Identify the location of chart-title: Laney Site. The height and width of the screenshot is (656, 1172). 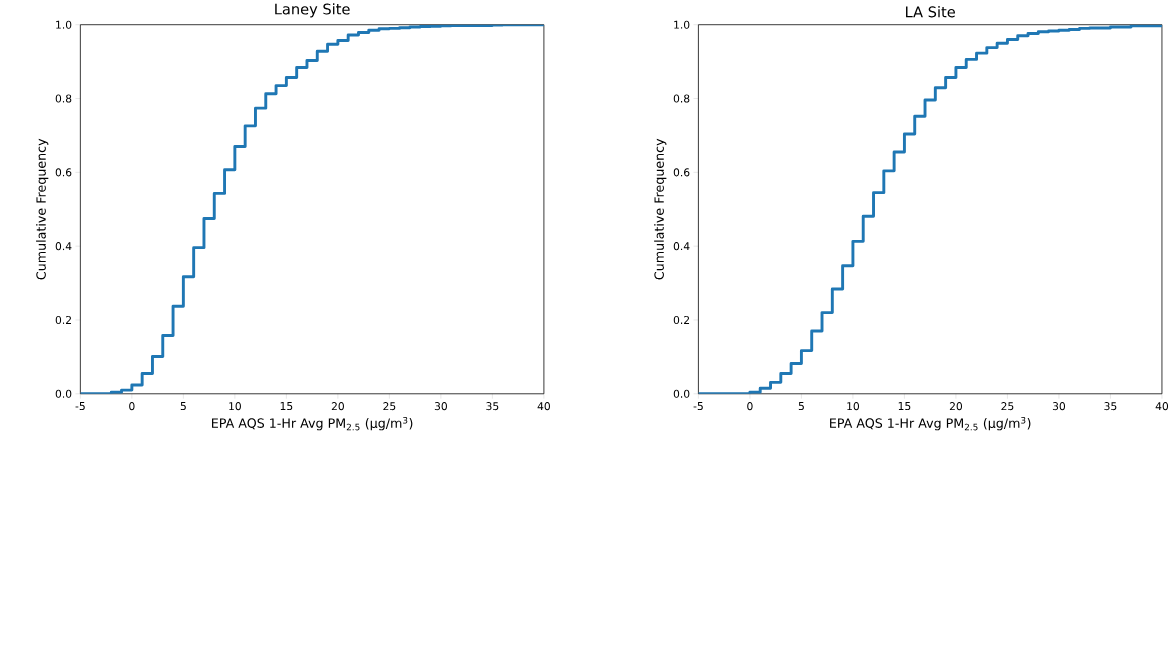
(312, 10).